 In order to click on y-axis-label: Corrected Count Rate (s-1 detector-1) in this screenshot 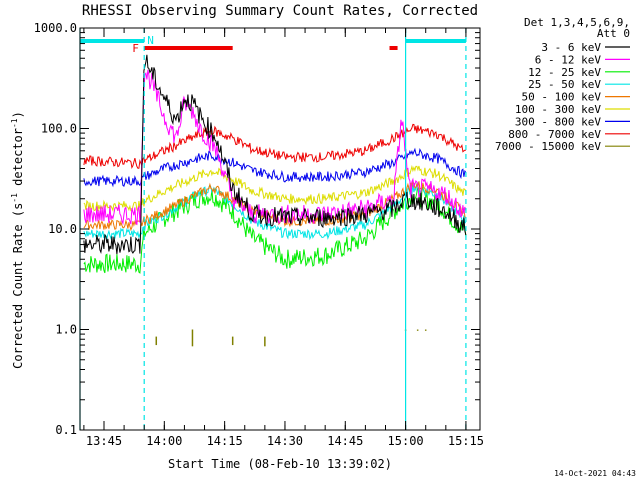, I will do `click(17, 240)`.